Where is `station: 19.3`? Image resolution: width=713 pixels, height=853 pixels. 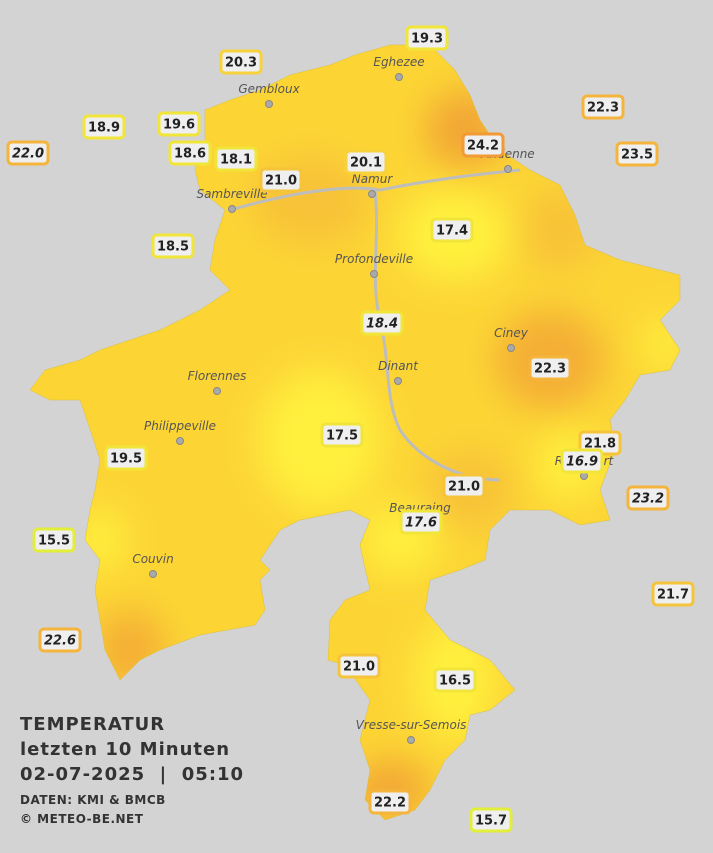 station: 19.3 is located at coordinates (427, 38).